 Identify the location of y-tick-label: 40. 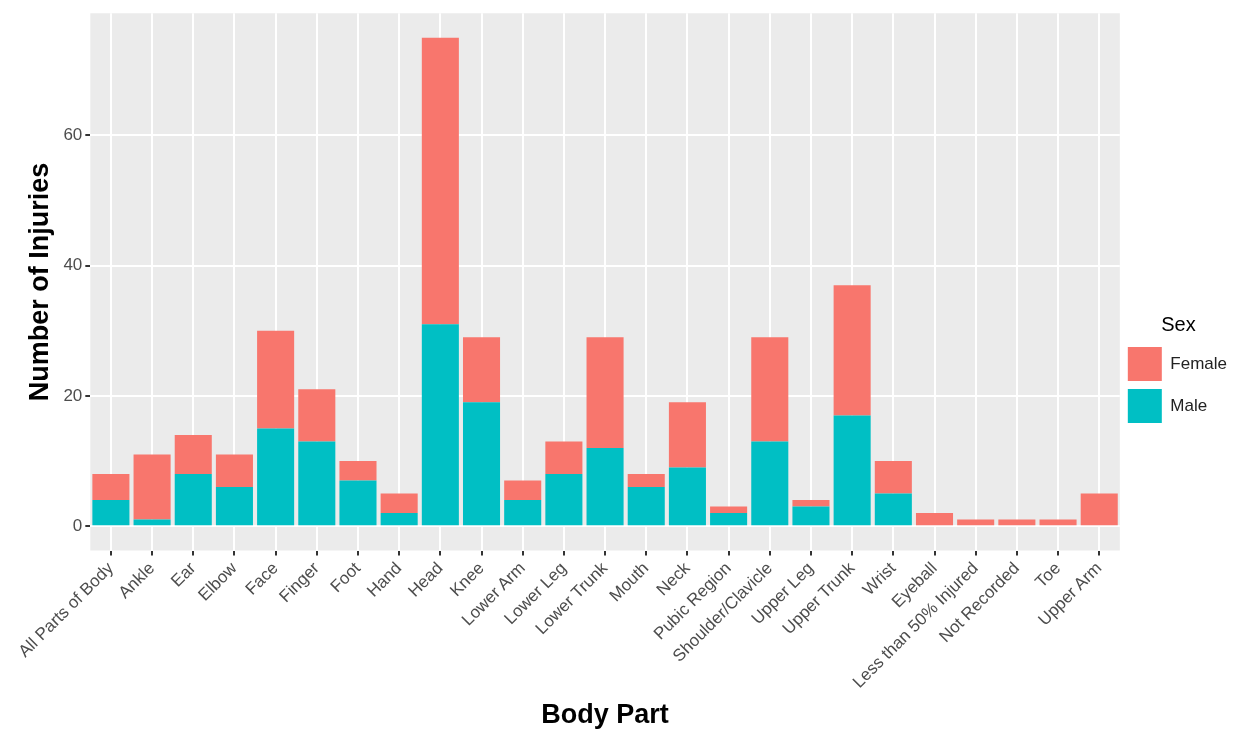
(73, 265).